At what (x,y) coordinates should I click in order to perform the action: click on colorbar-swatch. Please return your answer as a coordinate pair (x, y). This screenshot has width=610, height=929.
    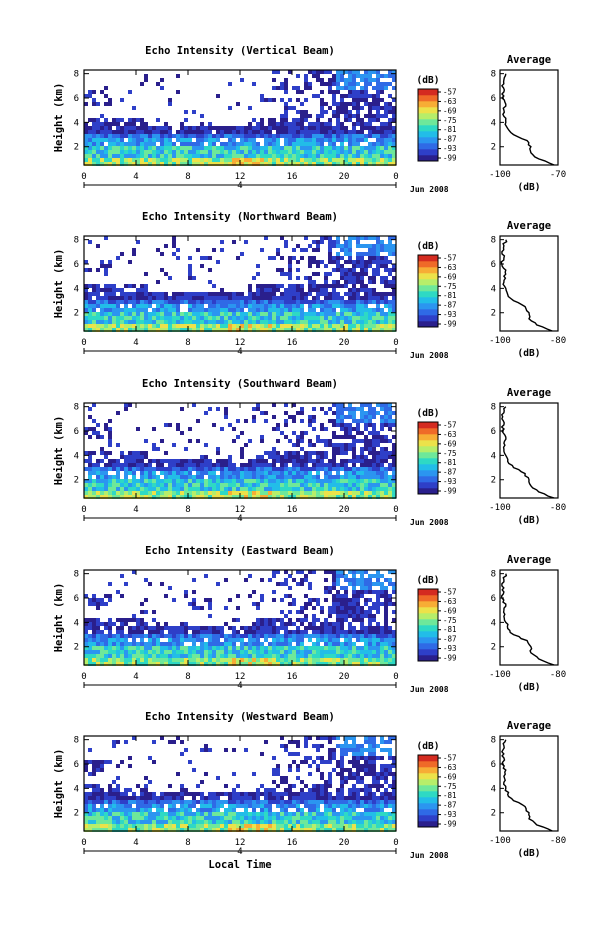
    Looking at the image, I should click on (428, 461).